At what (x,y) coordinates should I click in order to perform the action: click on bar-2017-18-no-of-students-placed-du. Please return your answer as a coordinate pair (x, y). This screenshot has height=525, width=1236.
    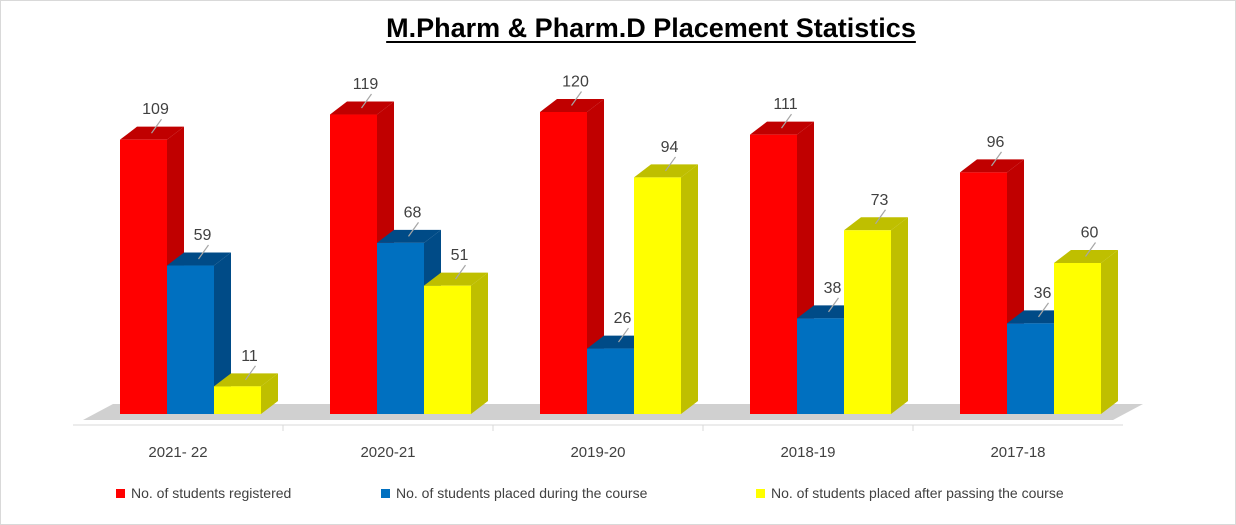
    Looking at the image, I should click on (1030, 368).